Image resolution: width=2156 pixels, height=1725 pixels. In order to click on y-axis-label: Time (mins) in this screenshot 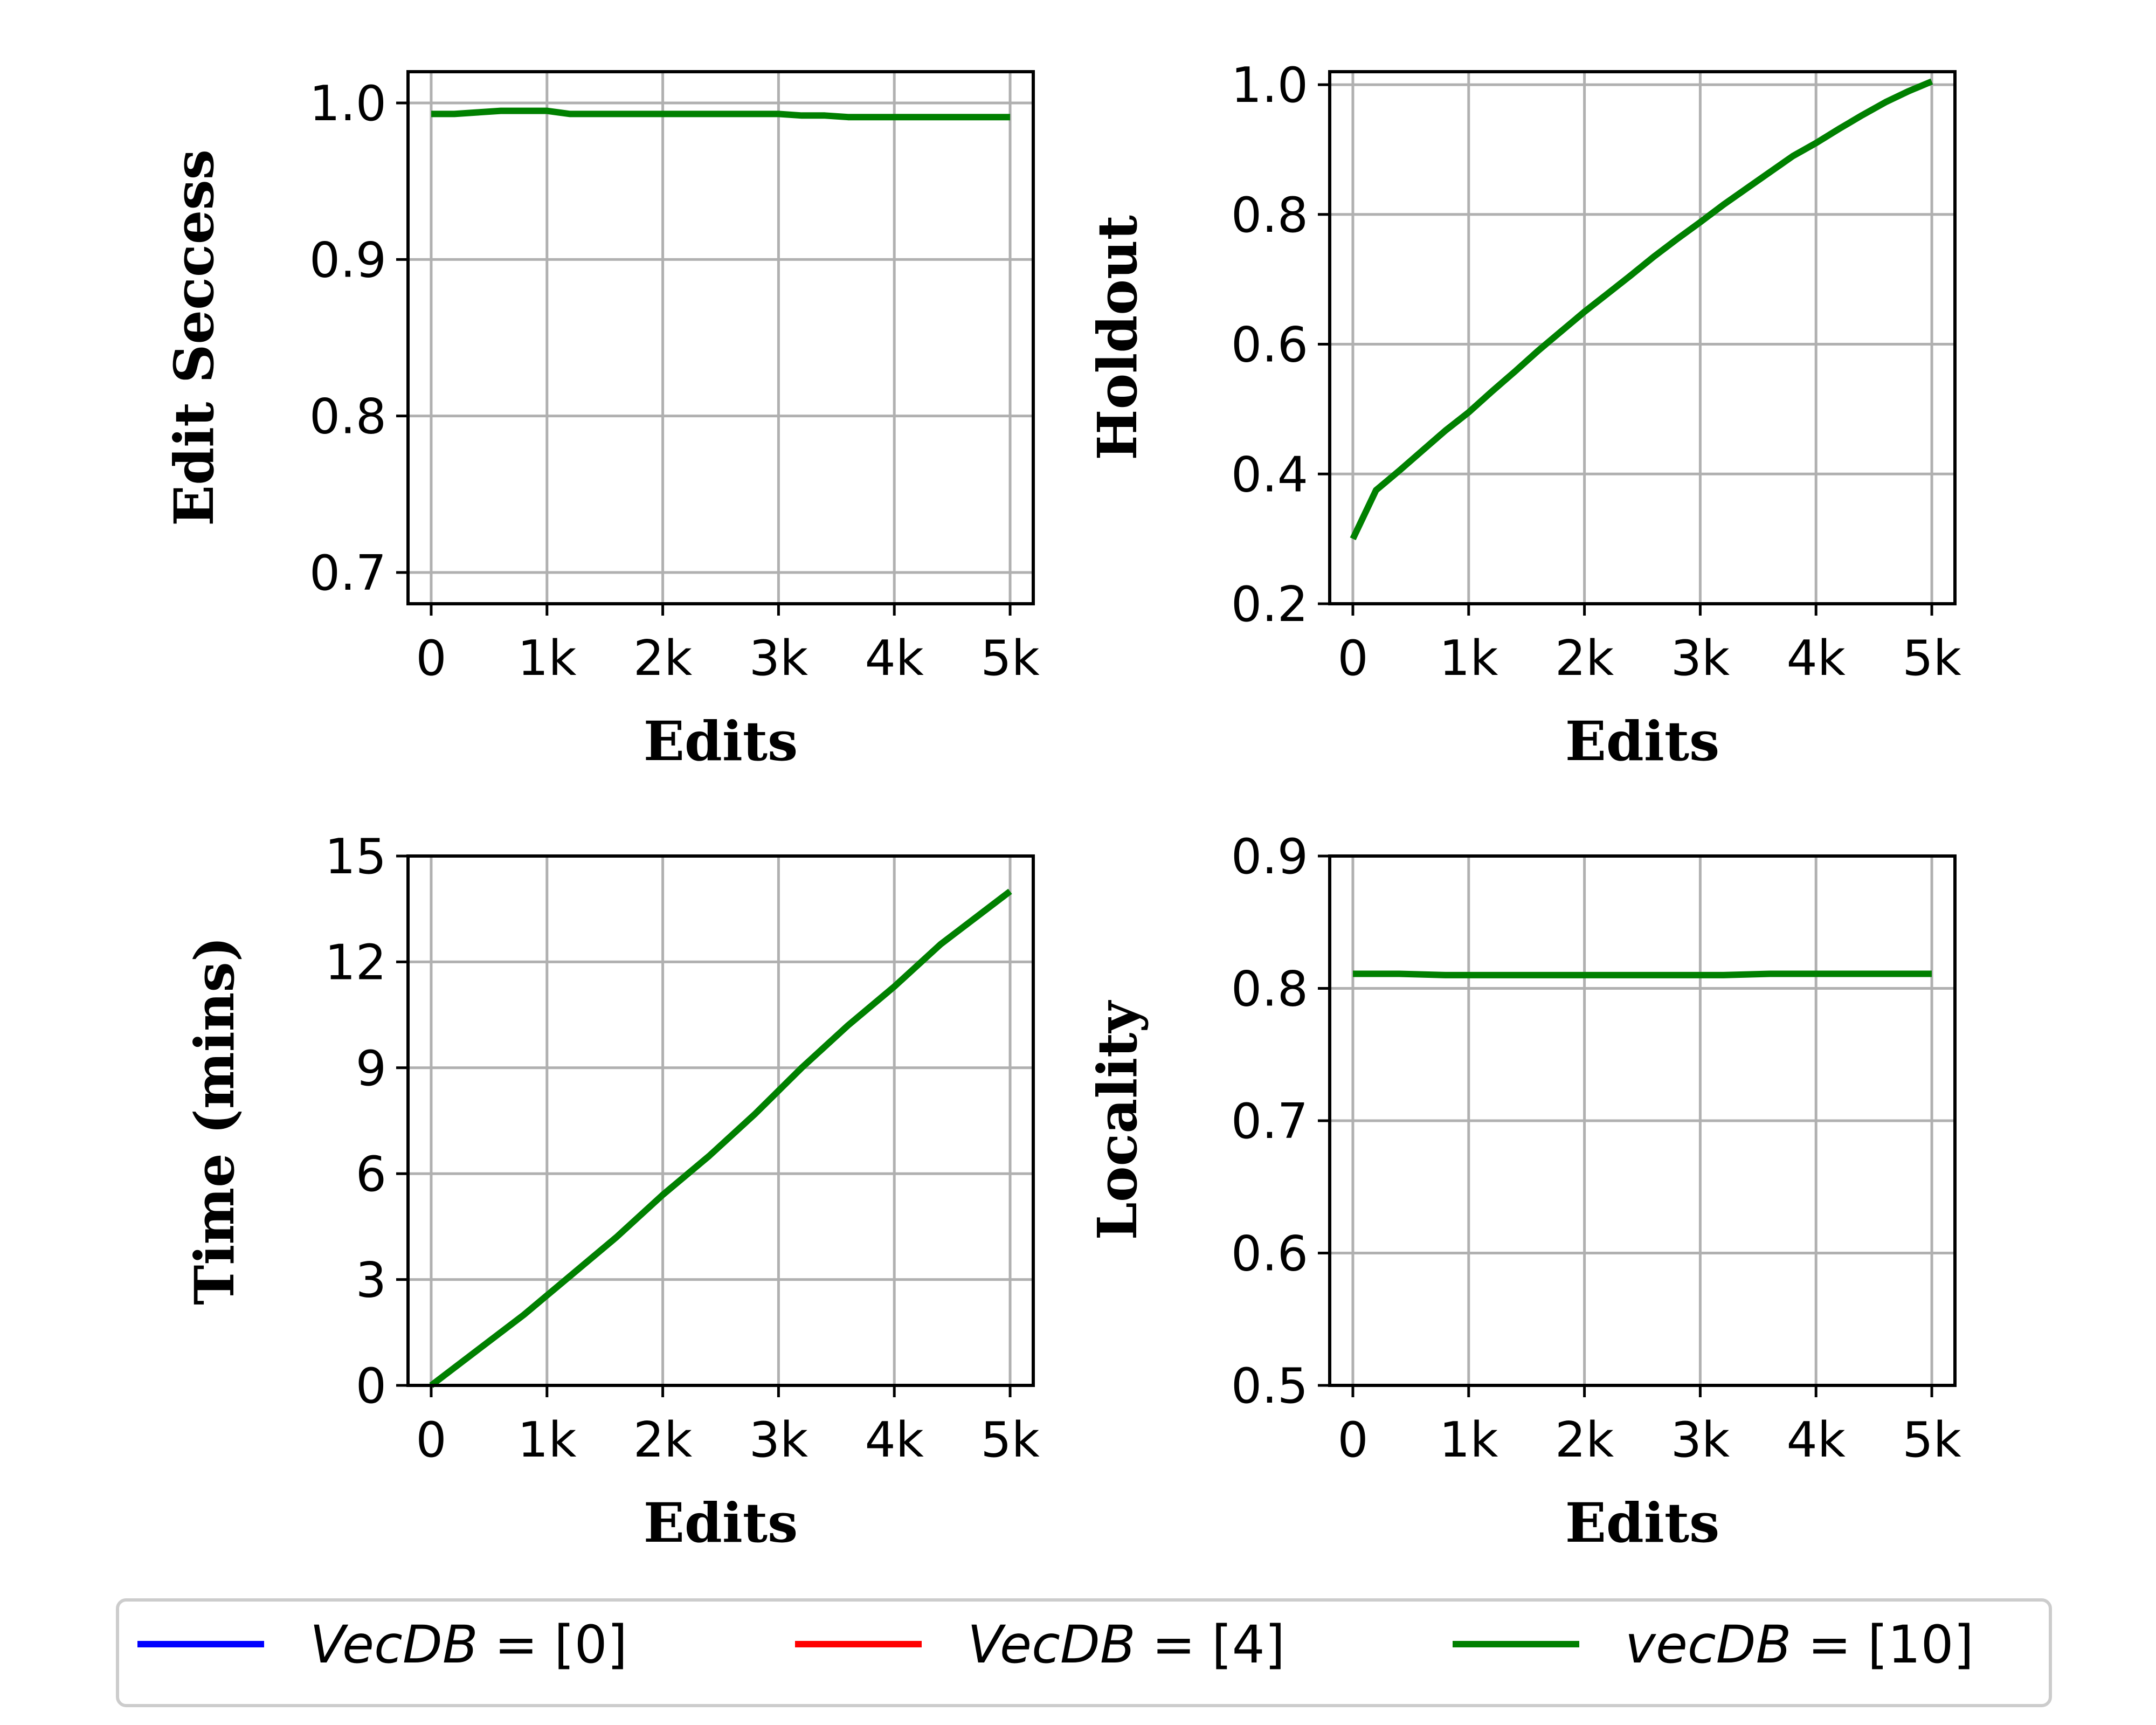, I will do `click(215, 1120)`.